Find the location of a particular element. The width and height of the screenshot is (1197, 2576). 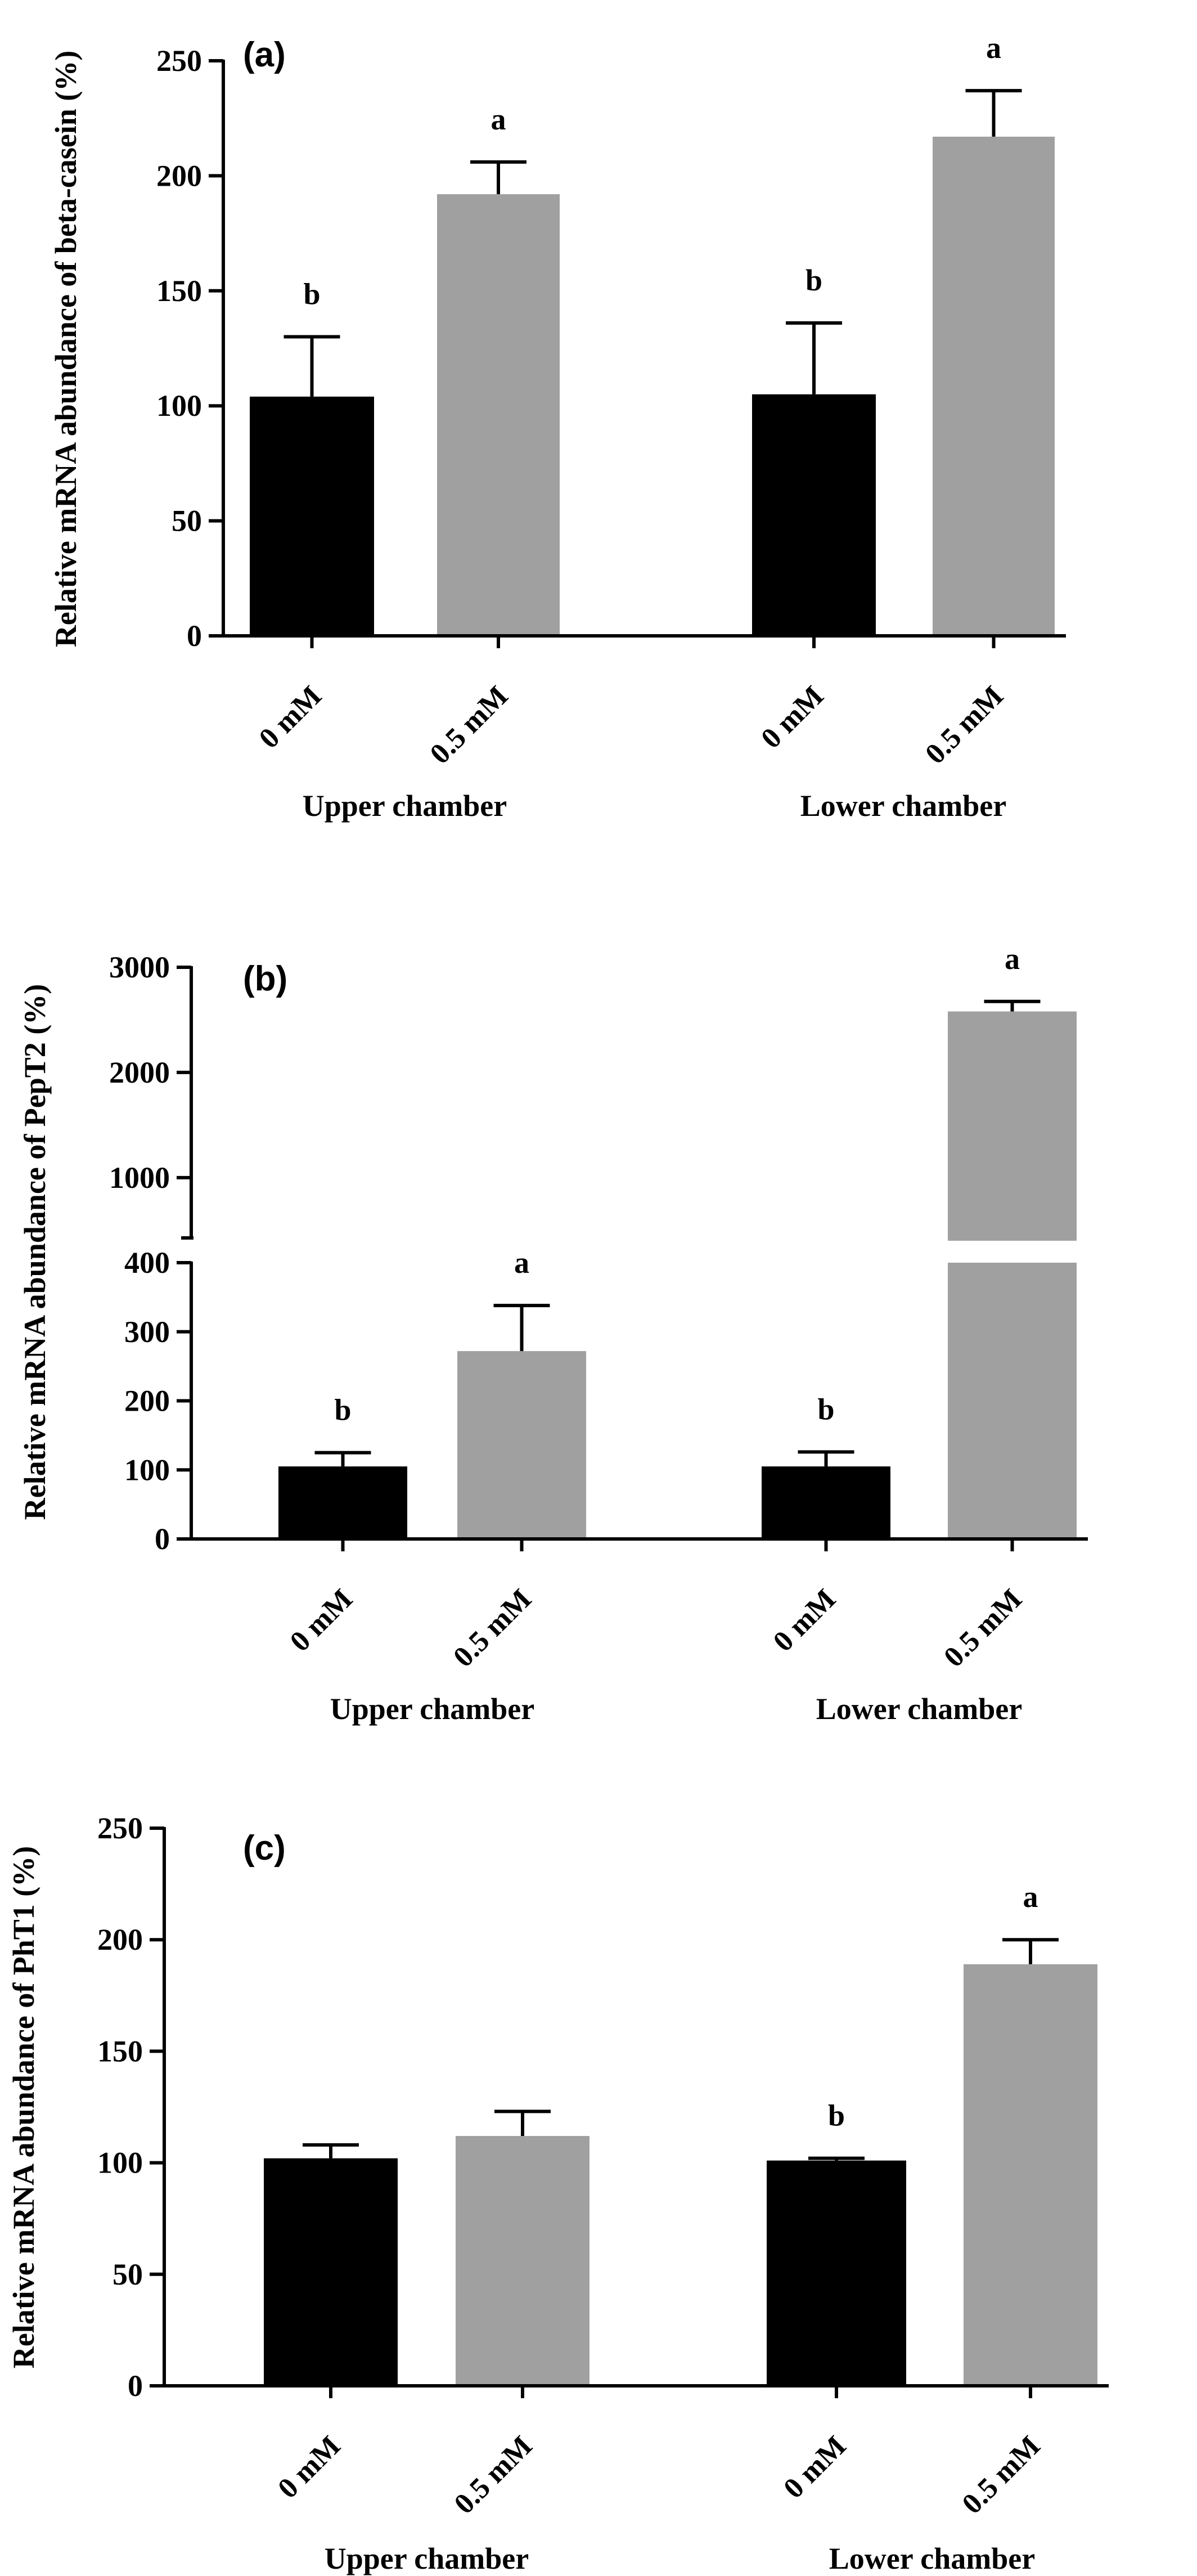

panel-label: (c) is located at coordinates (264, 1848).